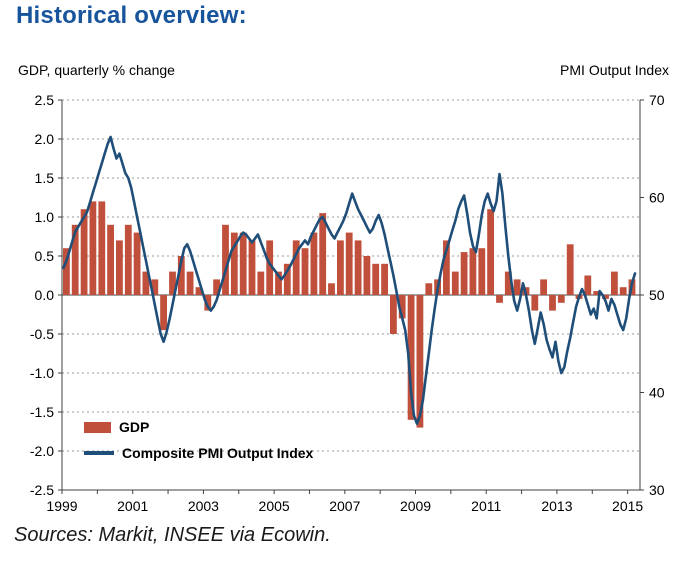 This screenshot has width=681, height=561. I want to click on svg-text: 2007, so click(344, 506).